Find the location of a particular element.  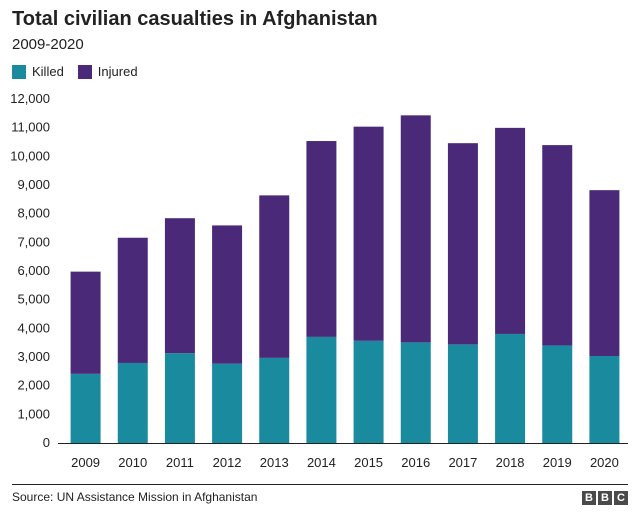

chart-title: Total civilian casualties in Afghanistan is located at coordinates (195, 19).